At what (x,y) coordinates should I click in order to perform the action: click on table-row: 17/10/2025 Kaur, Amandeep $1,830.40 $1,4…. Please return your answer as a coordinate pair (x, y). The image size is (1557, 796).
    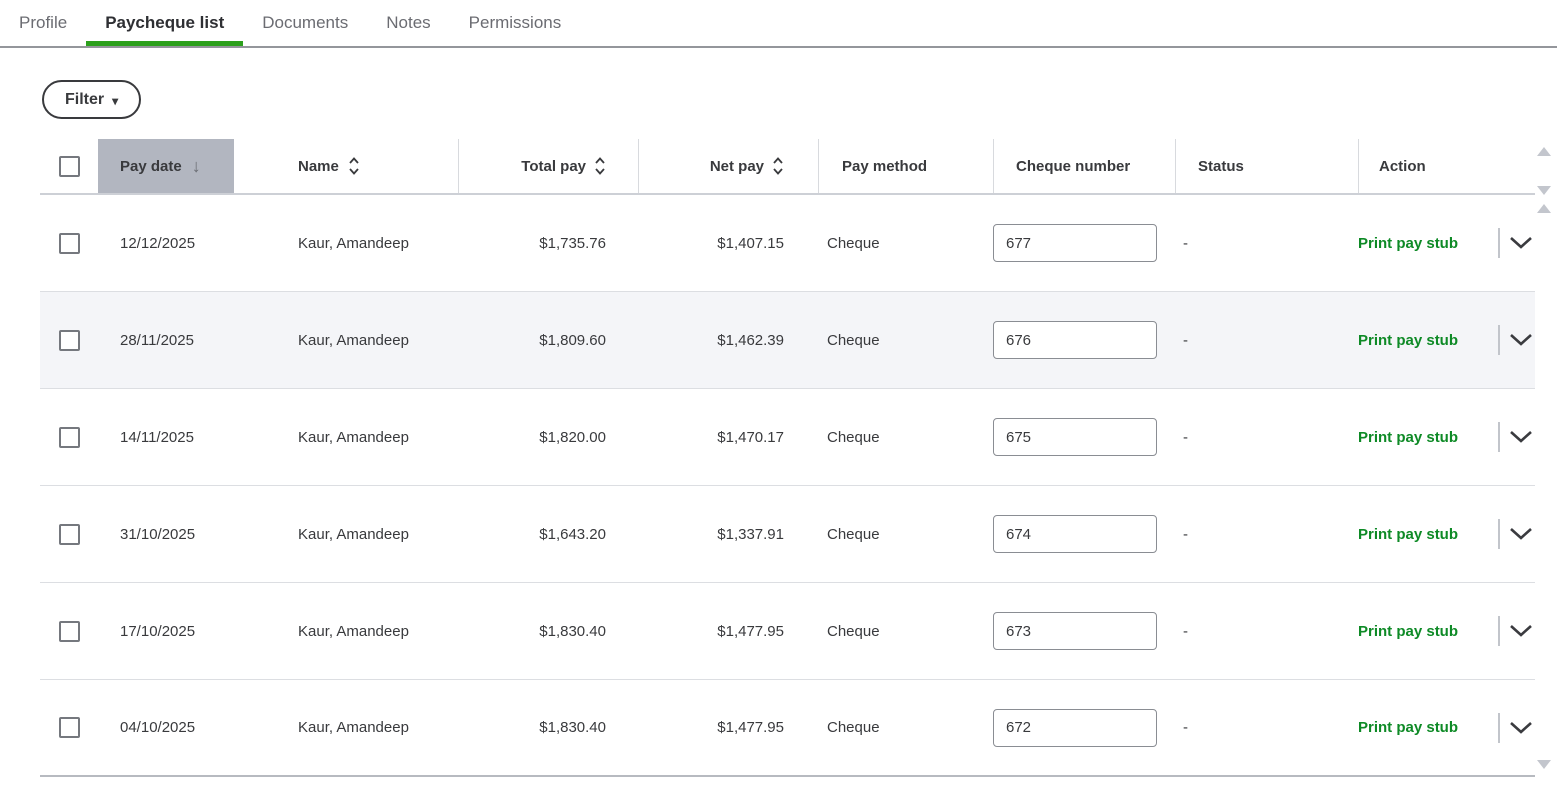
    Looking at the image, I should click on (787, 631).